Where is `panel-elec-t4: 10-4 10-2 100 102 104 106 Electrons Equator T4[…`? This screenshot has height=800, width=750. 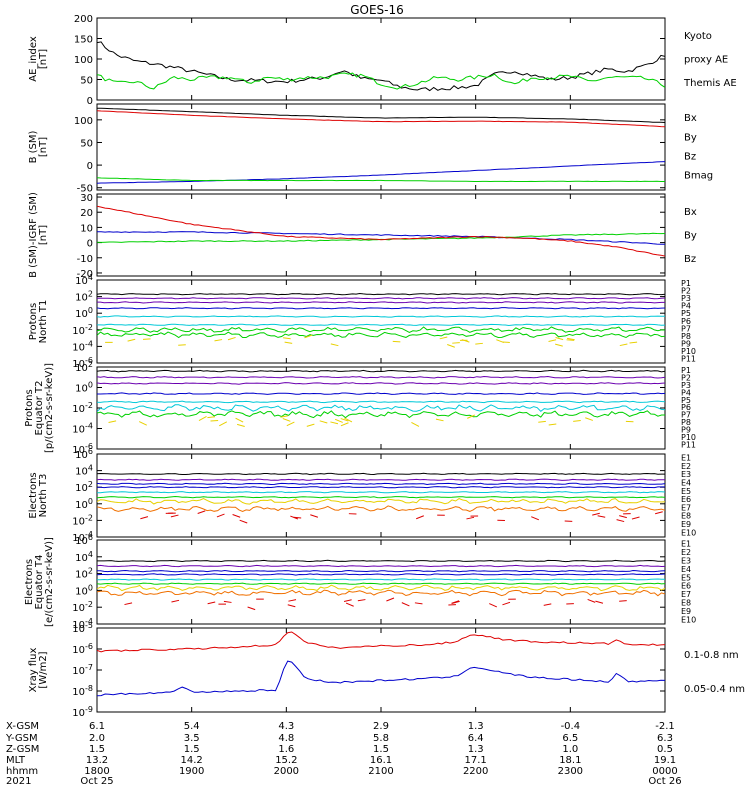
panel-elec-t4: 10-4 10-2 100 102 104 106 Electrons Equator T4[… is located at coordinates (360, 582).